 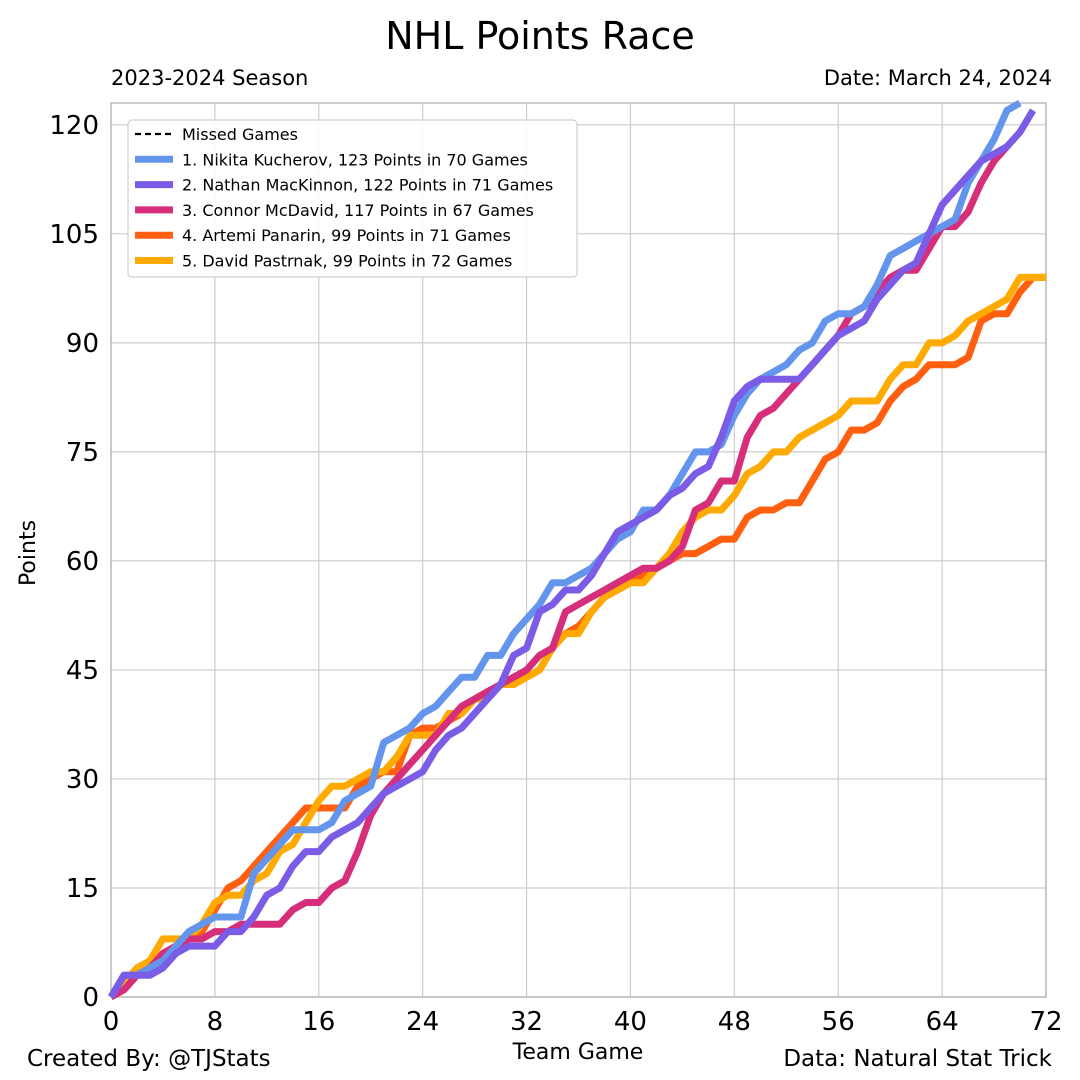 What do you see at coordinates (210, 78) in the screenshot?
I see `season-subtitle: 2023-2024 Season` at bounding box center [210, 78].